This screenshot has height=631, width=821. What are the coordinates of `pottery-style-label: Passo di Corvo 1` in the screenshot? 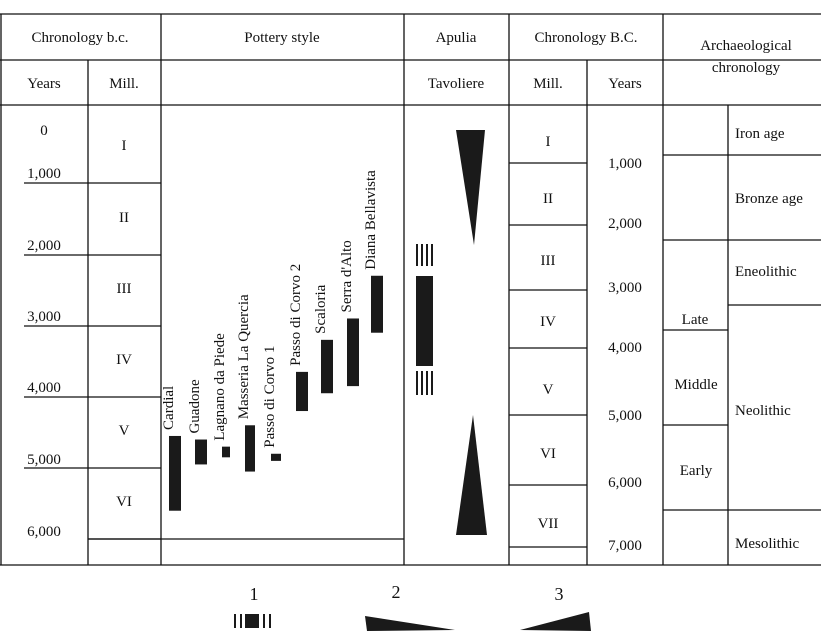 It's located at (270, 397).